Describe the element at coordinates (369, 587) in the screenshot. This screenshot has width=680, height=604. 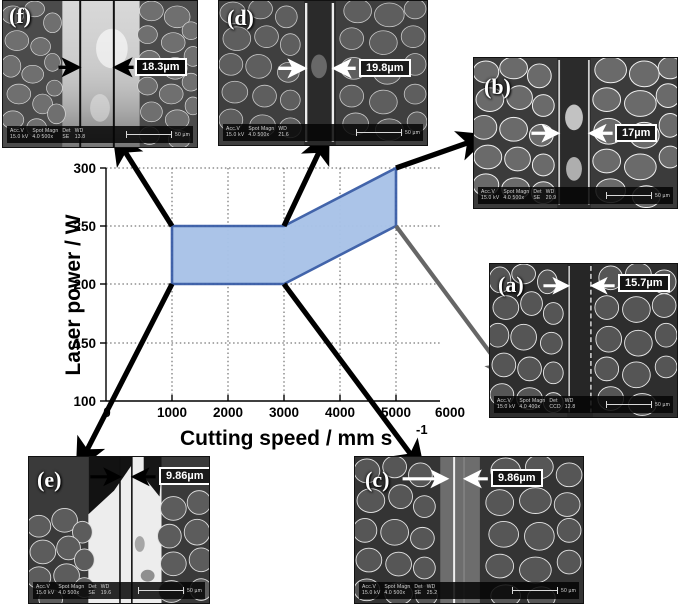
I see `sb-col-accv-c: Acc.V` at that location.